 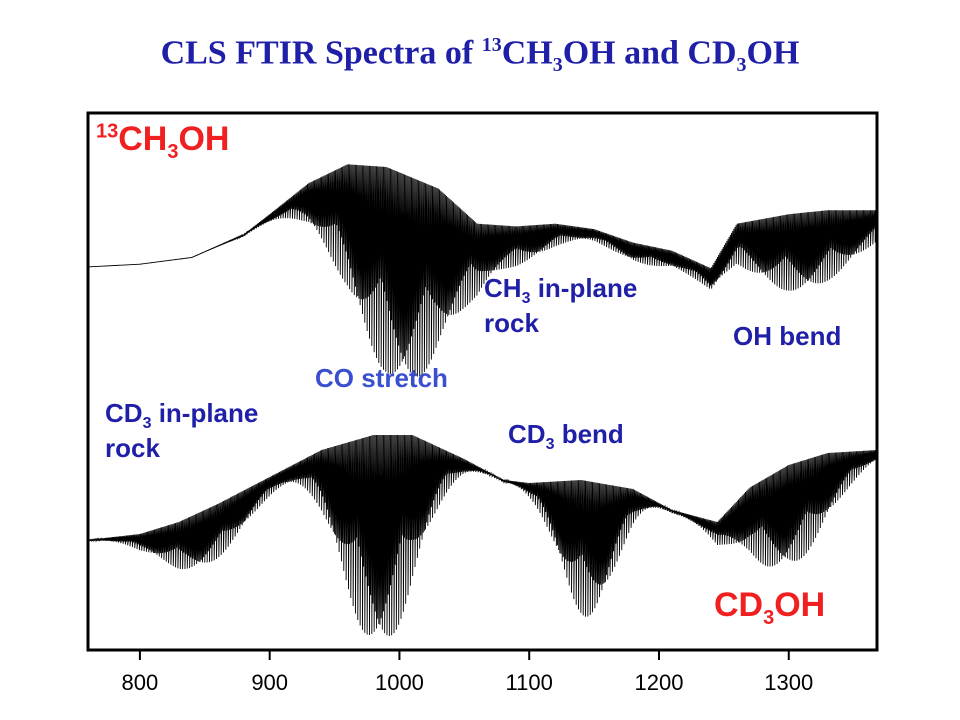 What do you see at coordinates (381, 378) in the screenshot?
I see `co-stretch-annotation: CO stretch` at bounding box center [381, 378].